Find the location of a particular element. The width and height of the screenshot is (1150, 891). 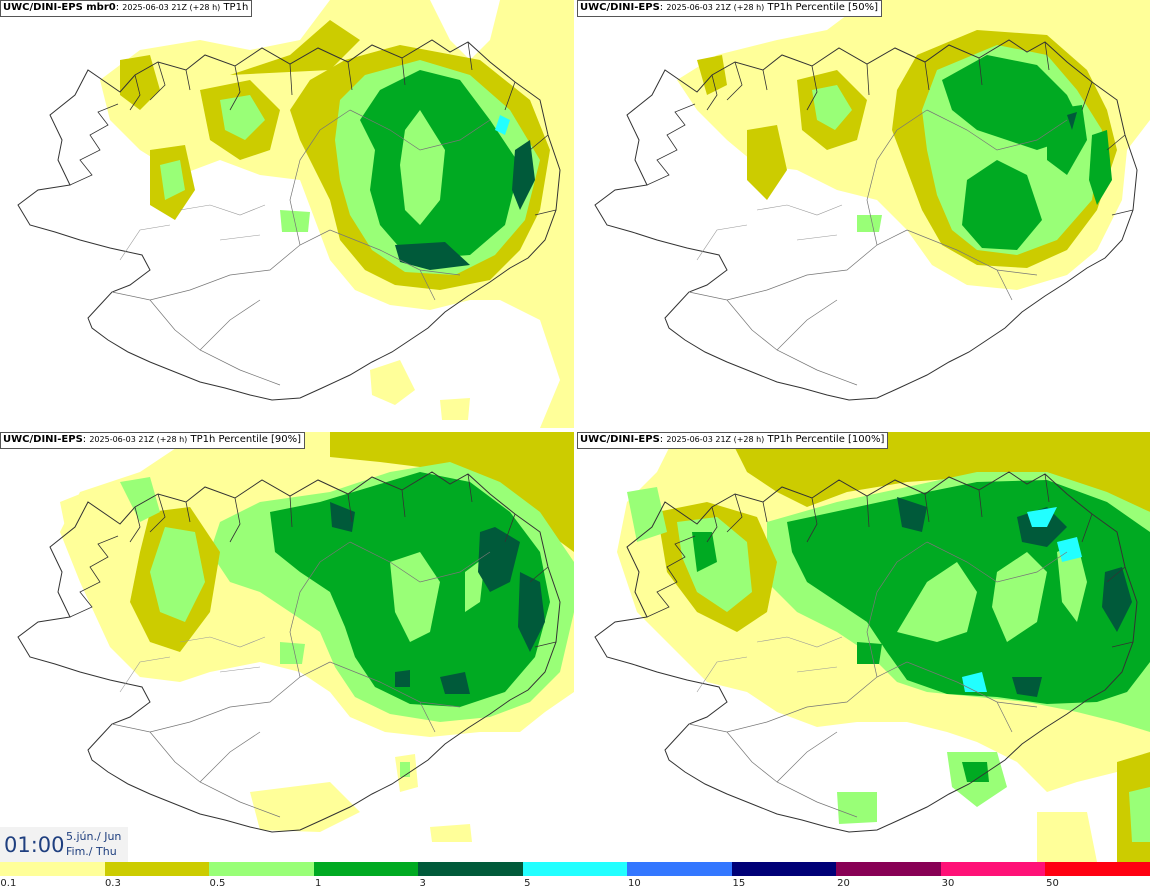

field-name: TP1h is located at coordinates (236, 7).